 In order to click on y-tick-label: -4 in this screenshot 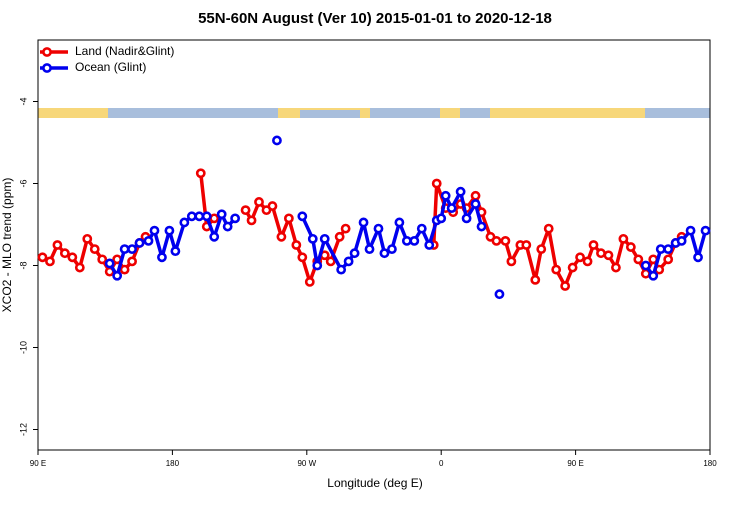, I will do `click(23, 101)`.